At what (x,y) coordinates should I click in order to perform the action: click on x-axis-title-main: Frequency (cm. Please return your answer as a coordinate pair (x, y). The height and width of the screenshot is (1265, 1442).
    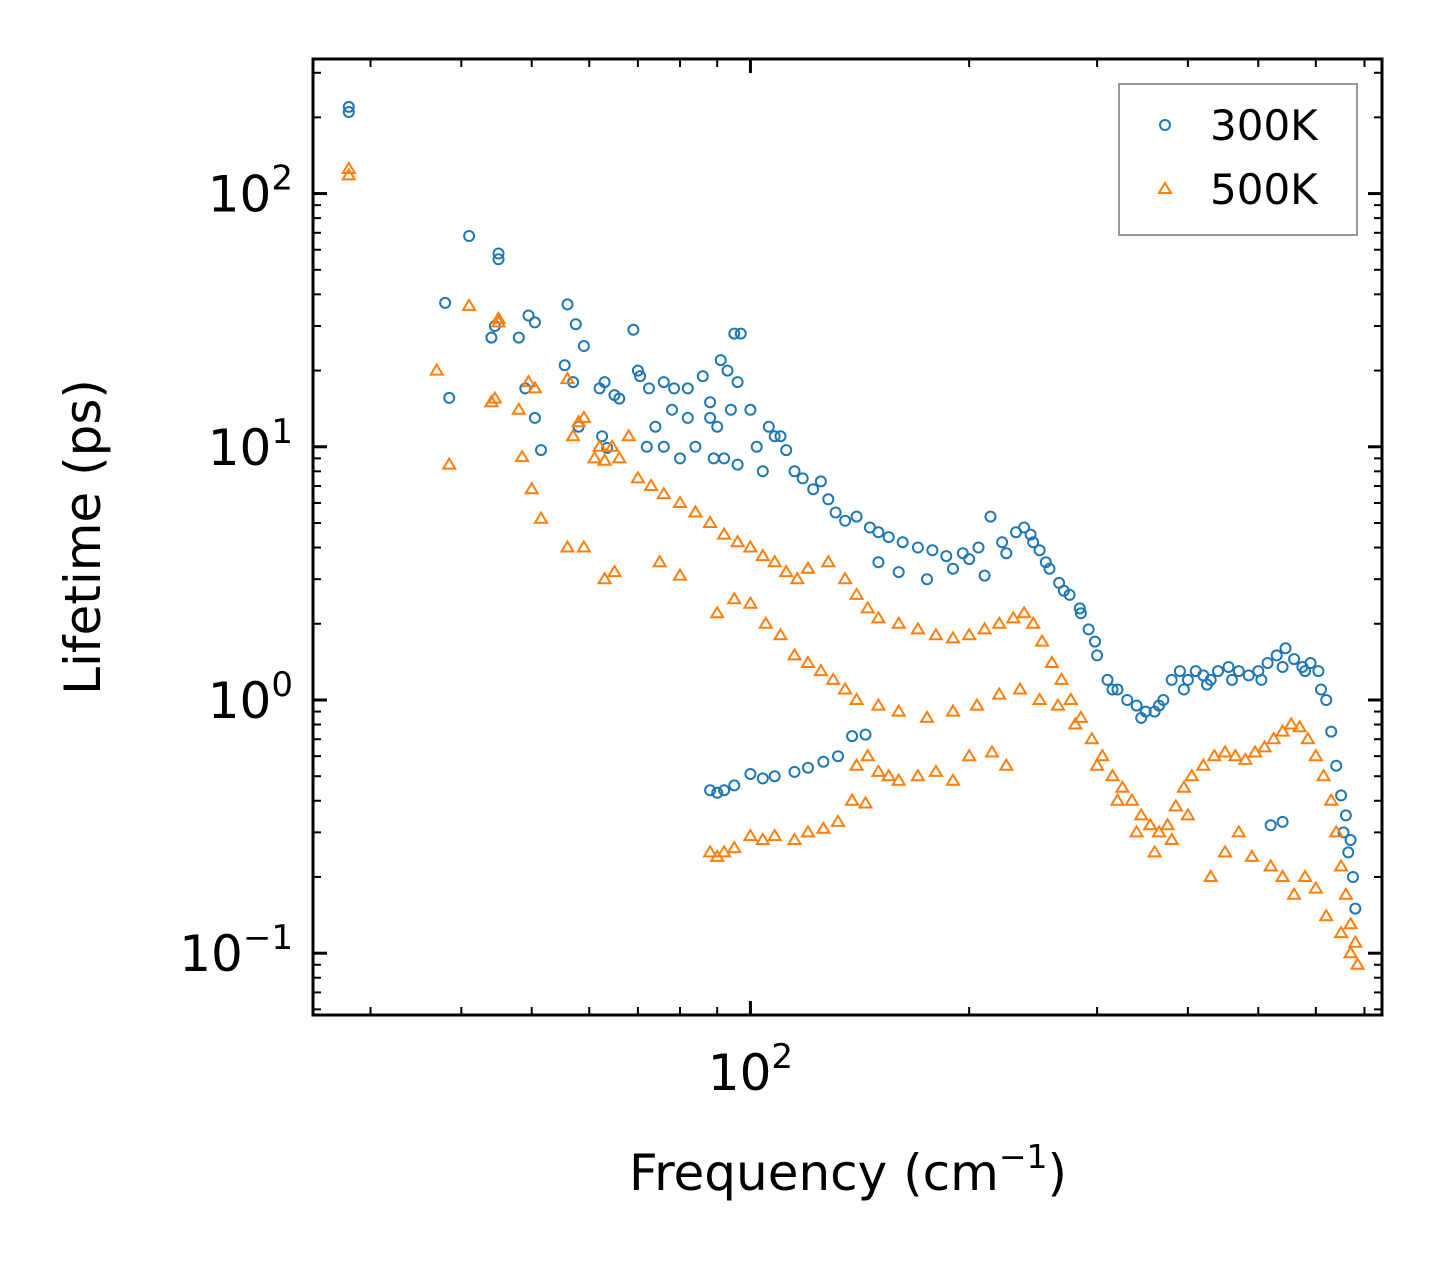
    Looking at the image, I should click on (814, 1173).